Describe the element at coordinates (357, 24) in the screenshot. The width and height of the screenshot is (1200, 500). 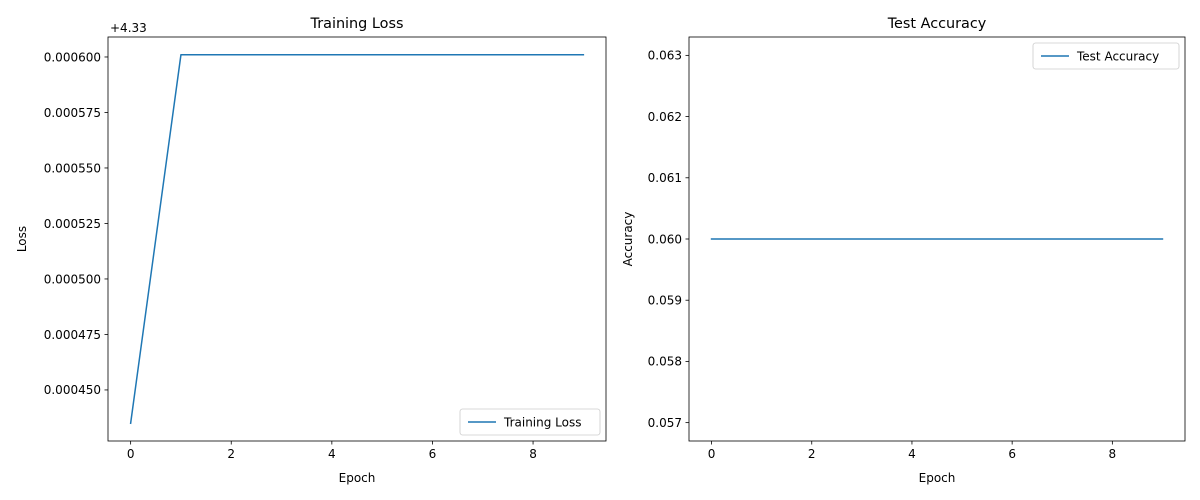
I see `chart-title: Training Loss` at that location.